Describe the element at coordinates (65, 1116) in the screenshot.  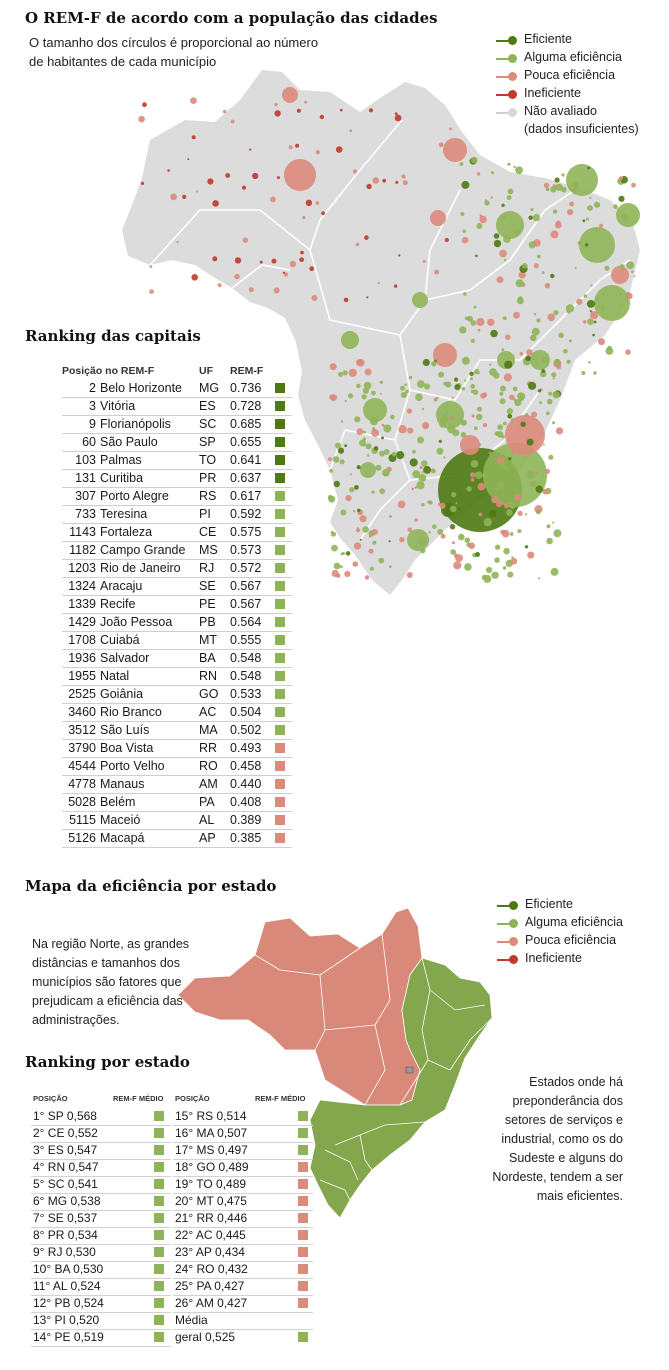
I see `state-label: 1° SP 0,568` at that location.